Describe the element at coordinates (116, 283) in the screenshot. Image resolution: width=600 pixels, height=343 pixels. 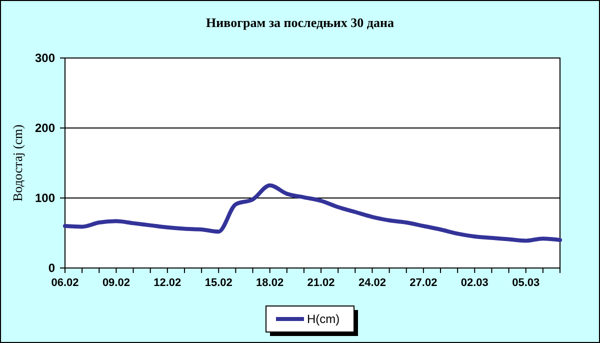
I see `x-tick-label: 09.02` at that location.